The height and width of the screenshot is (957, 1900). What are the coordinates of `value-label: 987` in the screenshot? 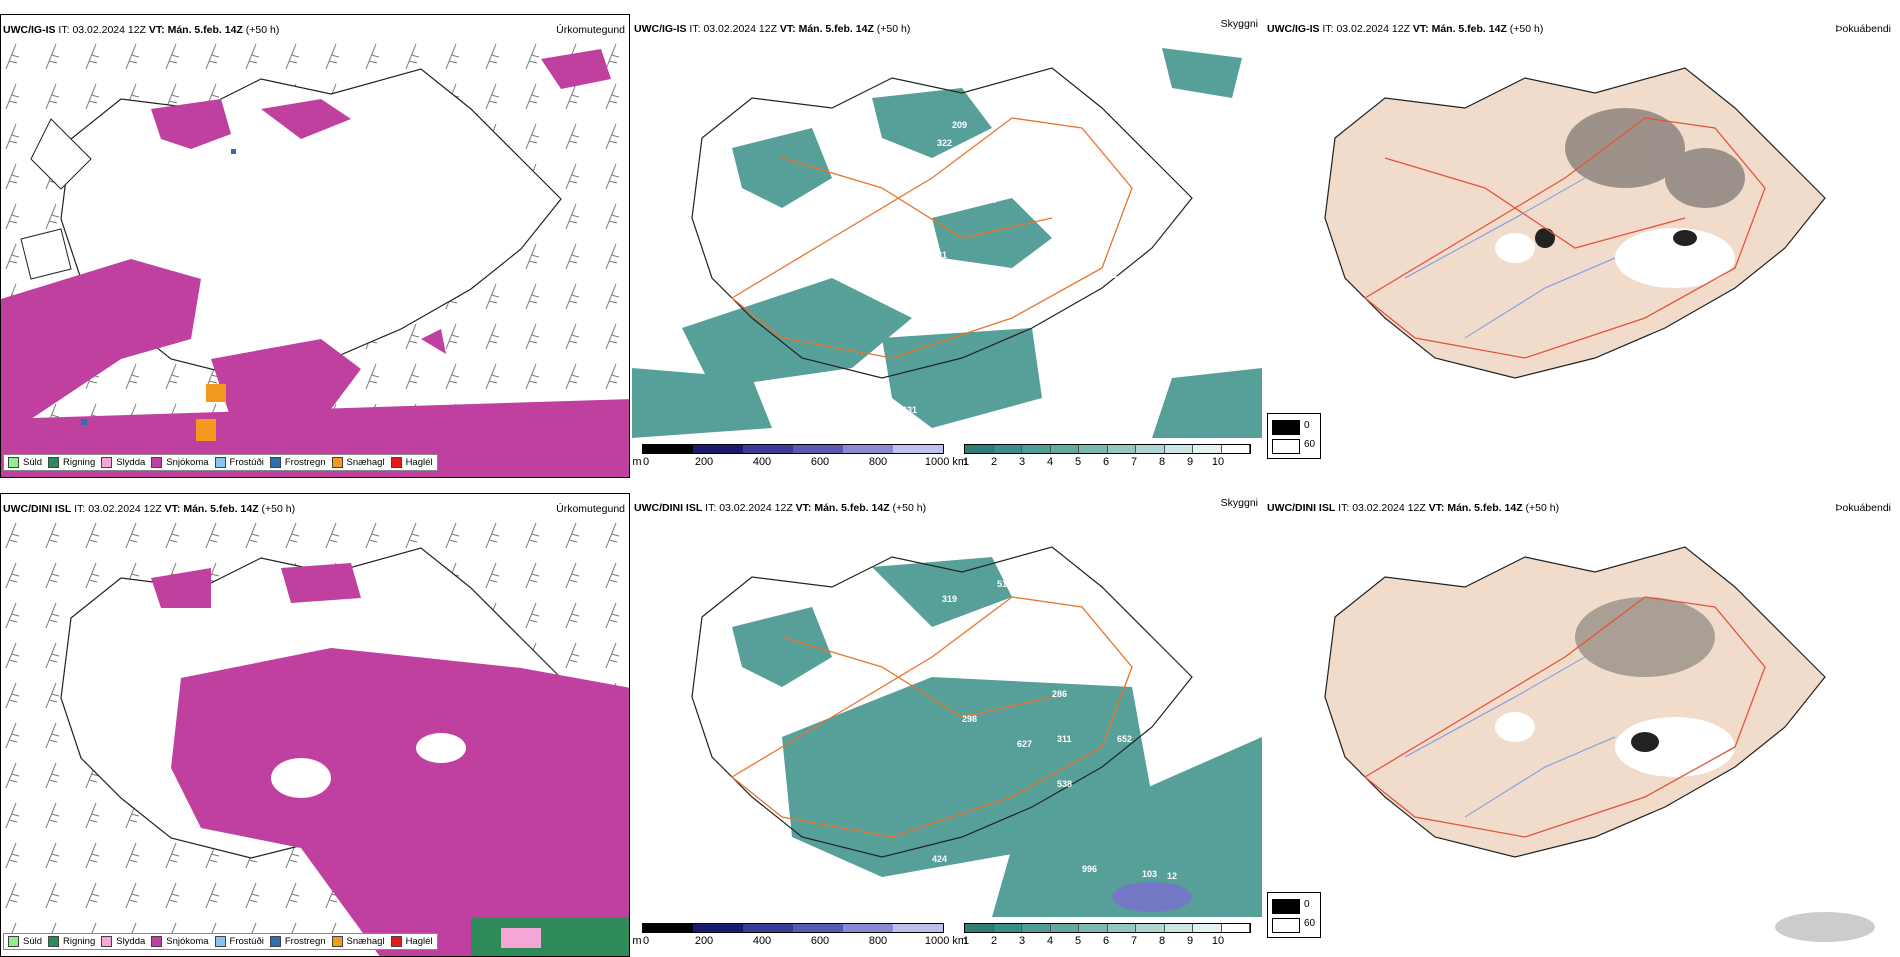 It's located at (999, 120).